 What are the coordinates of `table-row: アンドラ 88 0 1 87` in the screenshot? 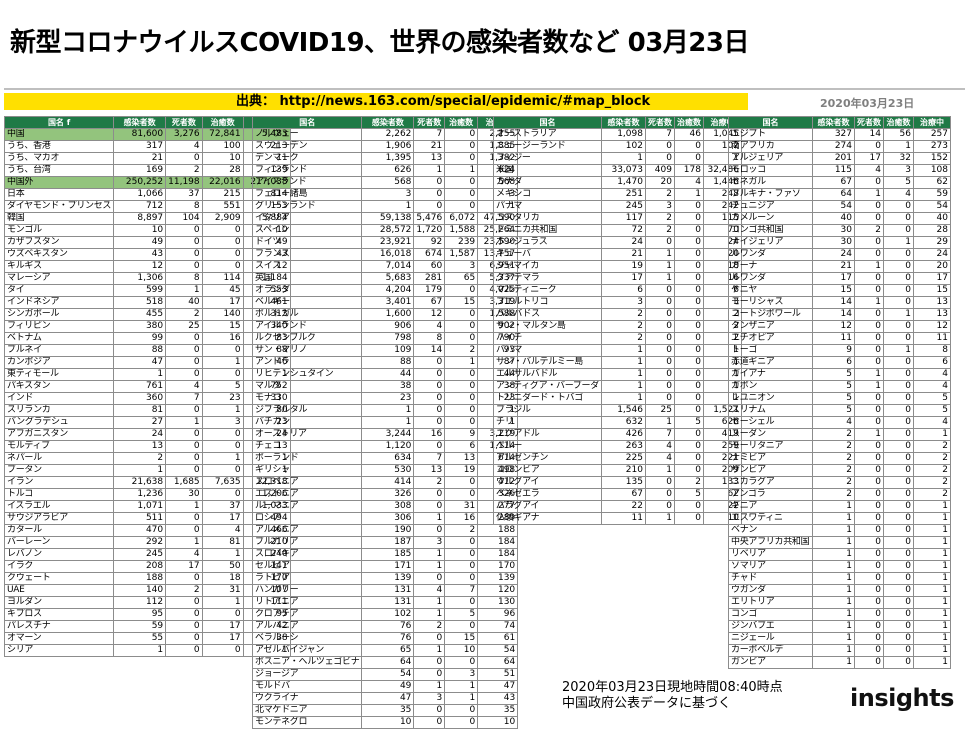 It's located at (385, 362).